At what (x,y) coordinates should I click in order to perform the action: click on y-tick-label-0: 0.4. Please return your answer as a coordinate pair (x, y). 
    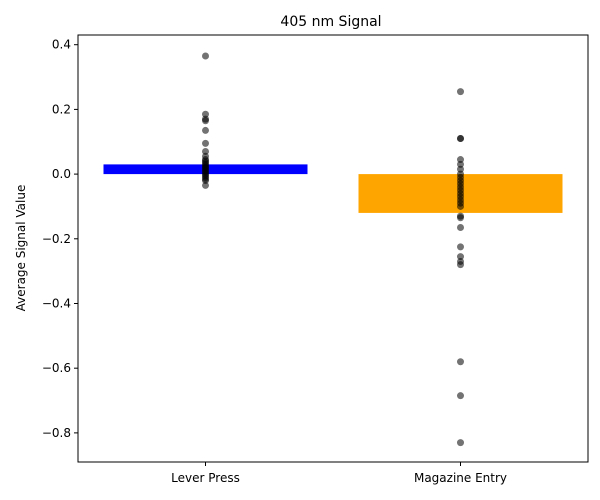
    Looking at the image, I should click on (61, 45).